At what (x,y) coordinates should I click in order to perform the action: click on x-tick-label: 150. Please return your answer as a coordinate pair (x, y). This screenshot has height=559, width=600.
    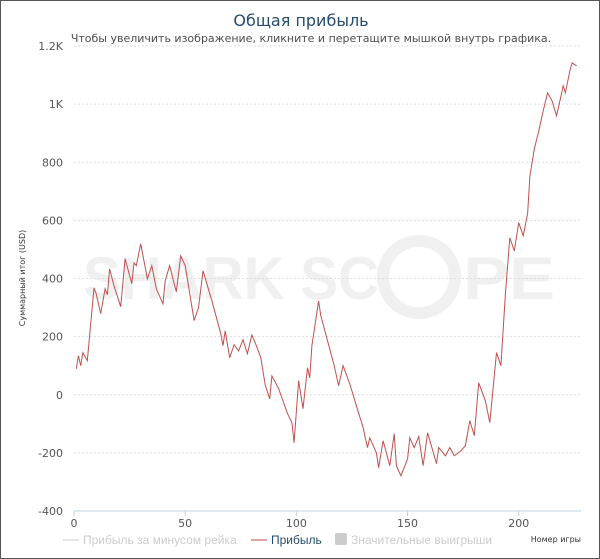
    Looking at the image, I should click on (407, 523).